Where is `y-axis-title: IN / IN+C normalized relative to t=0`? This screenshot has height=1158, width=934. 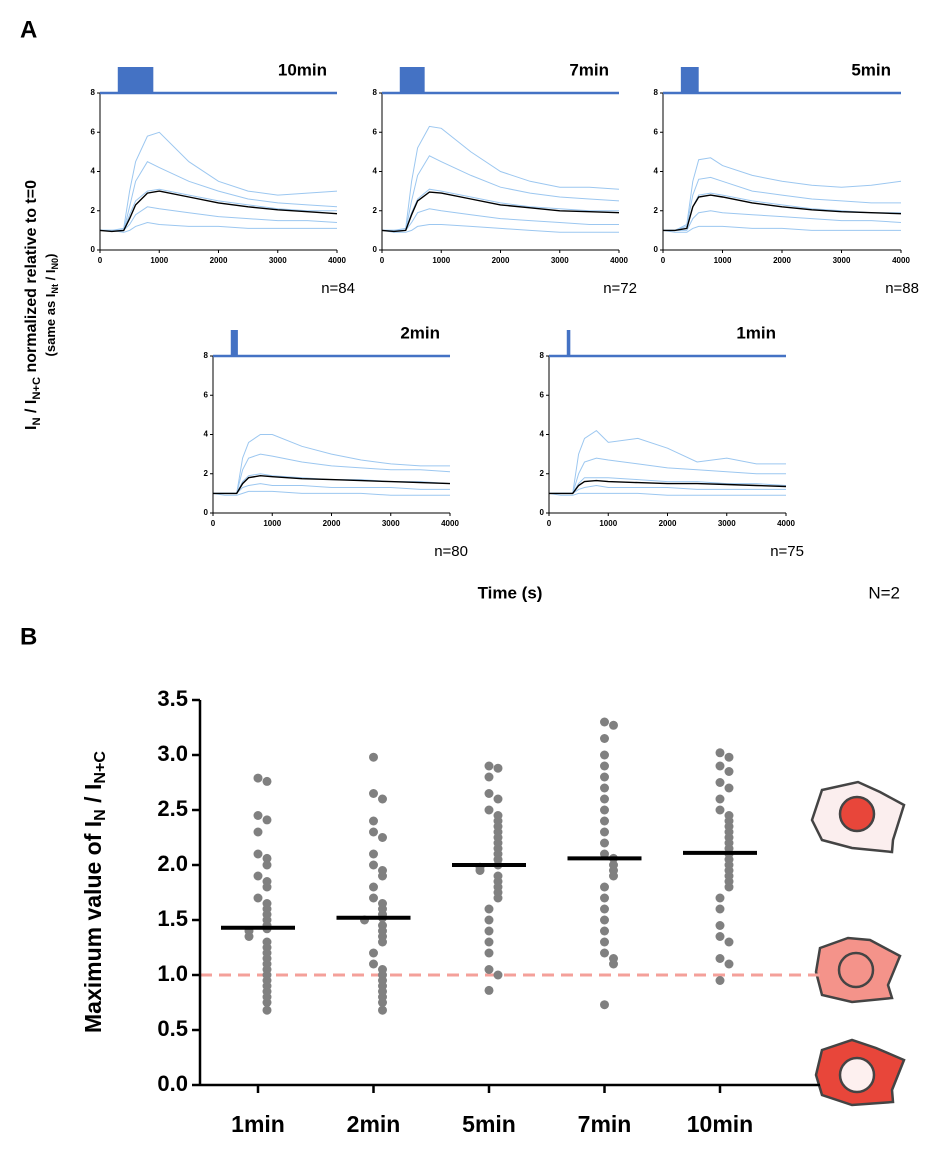
y-axis-title: IN / IN+C normalized relative to t=0 is located at coordinates (33, 305).